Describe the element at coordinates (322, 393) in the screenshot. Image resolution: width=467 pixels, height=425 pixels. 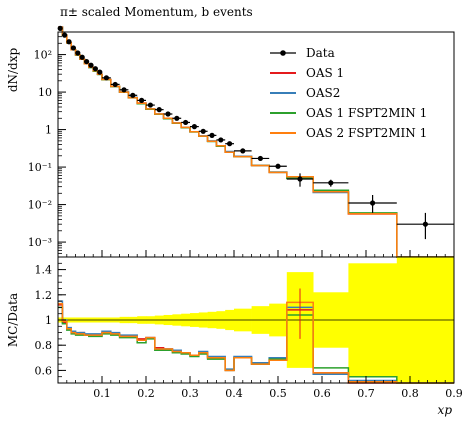
I see `ratio-xtick-label: 0.6` at that location.